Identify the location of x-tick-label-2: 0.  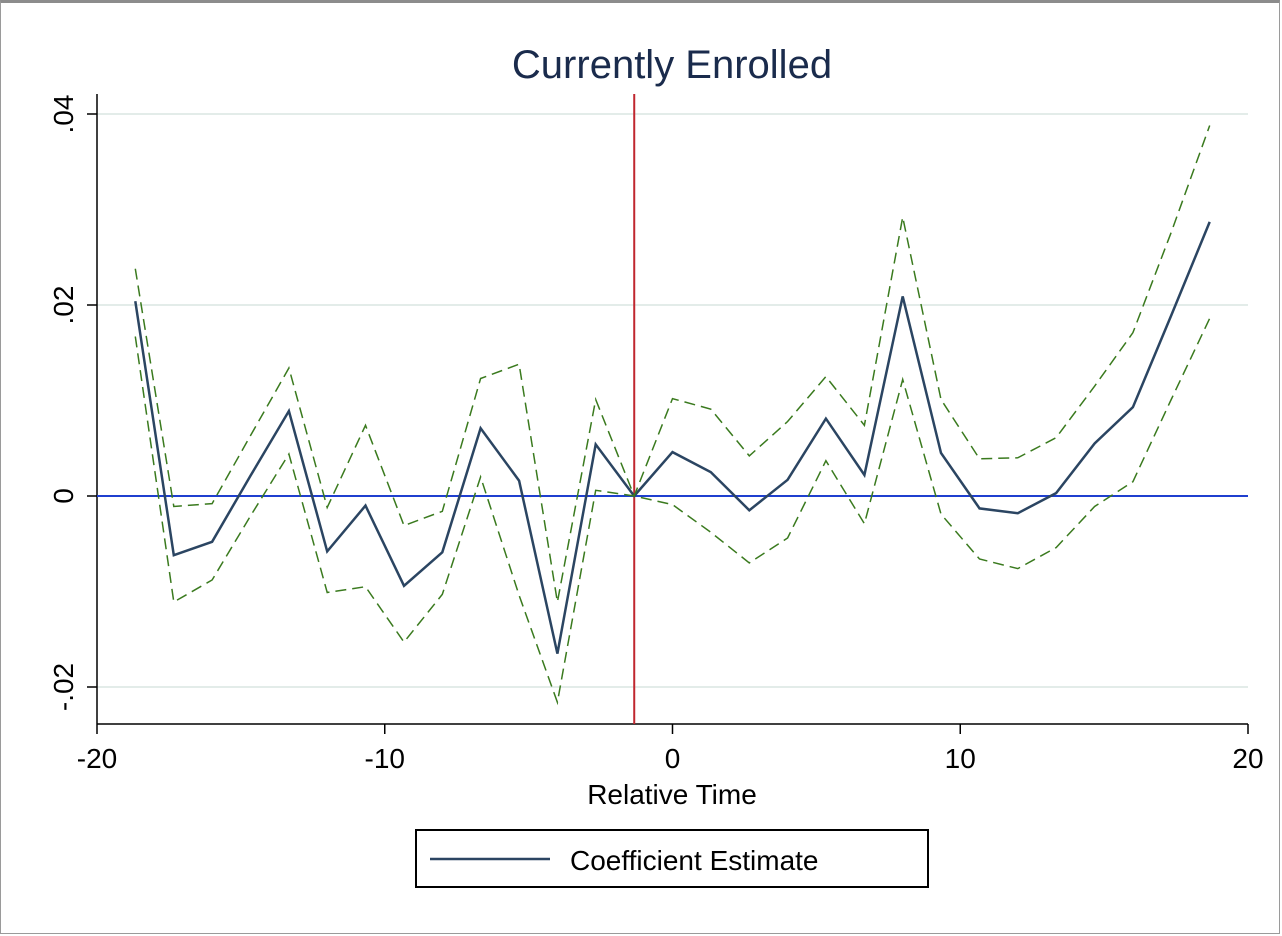
(673, 758).